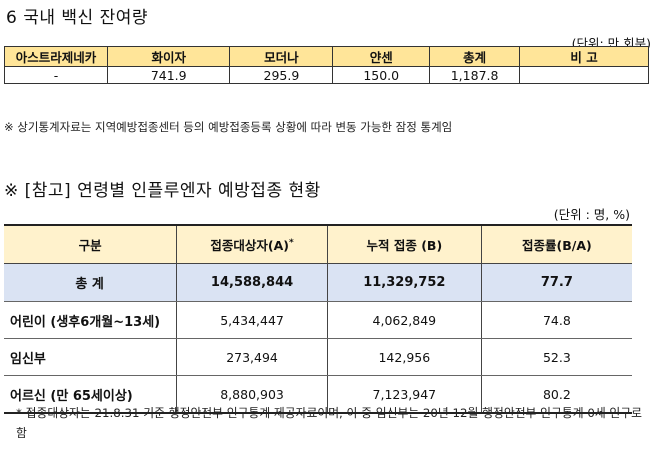  Describe the element at coordinates (584, 56) in the screenshot. I see `header-remarks: 비 고` at that location.